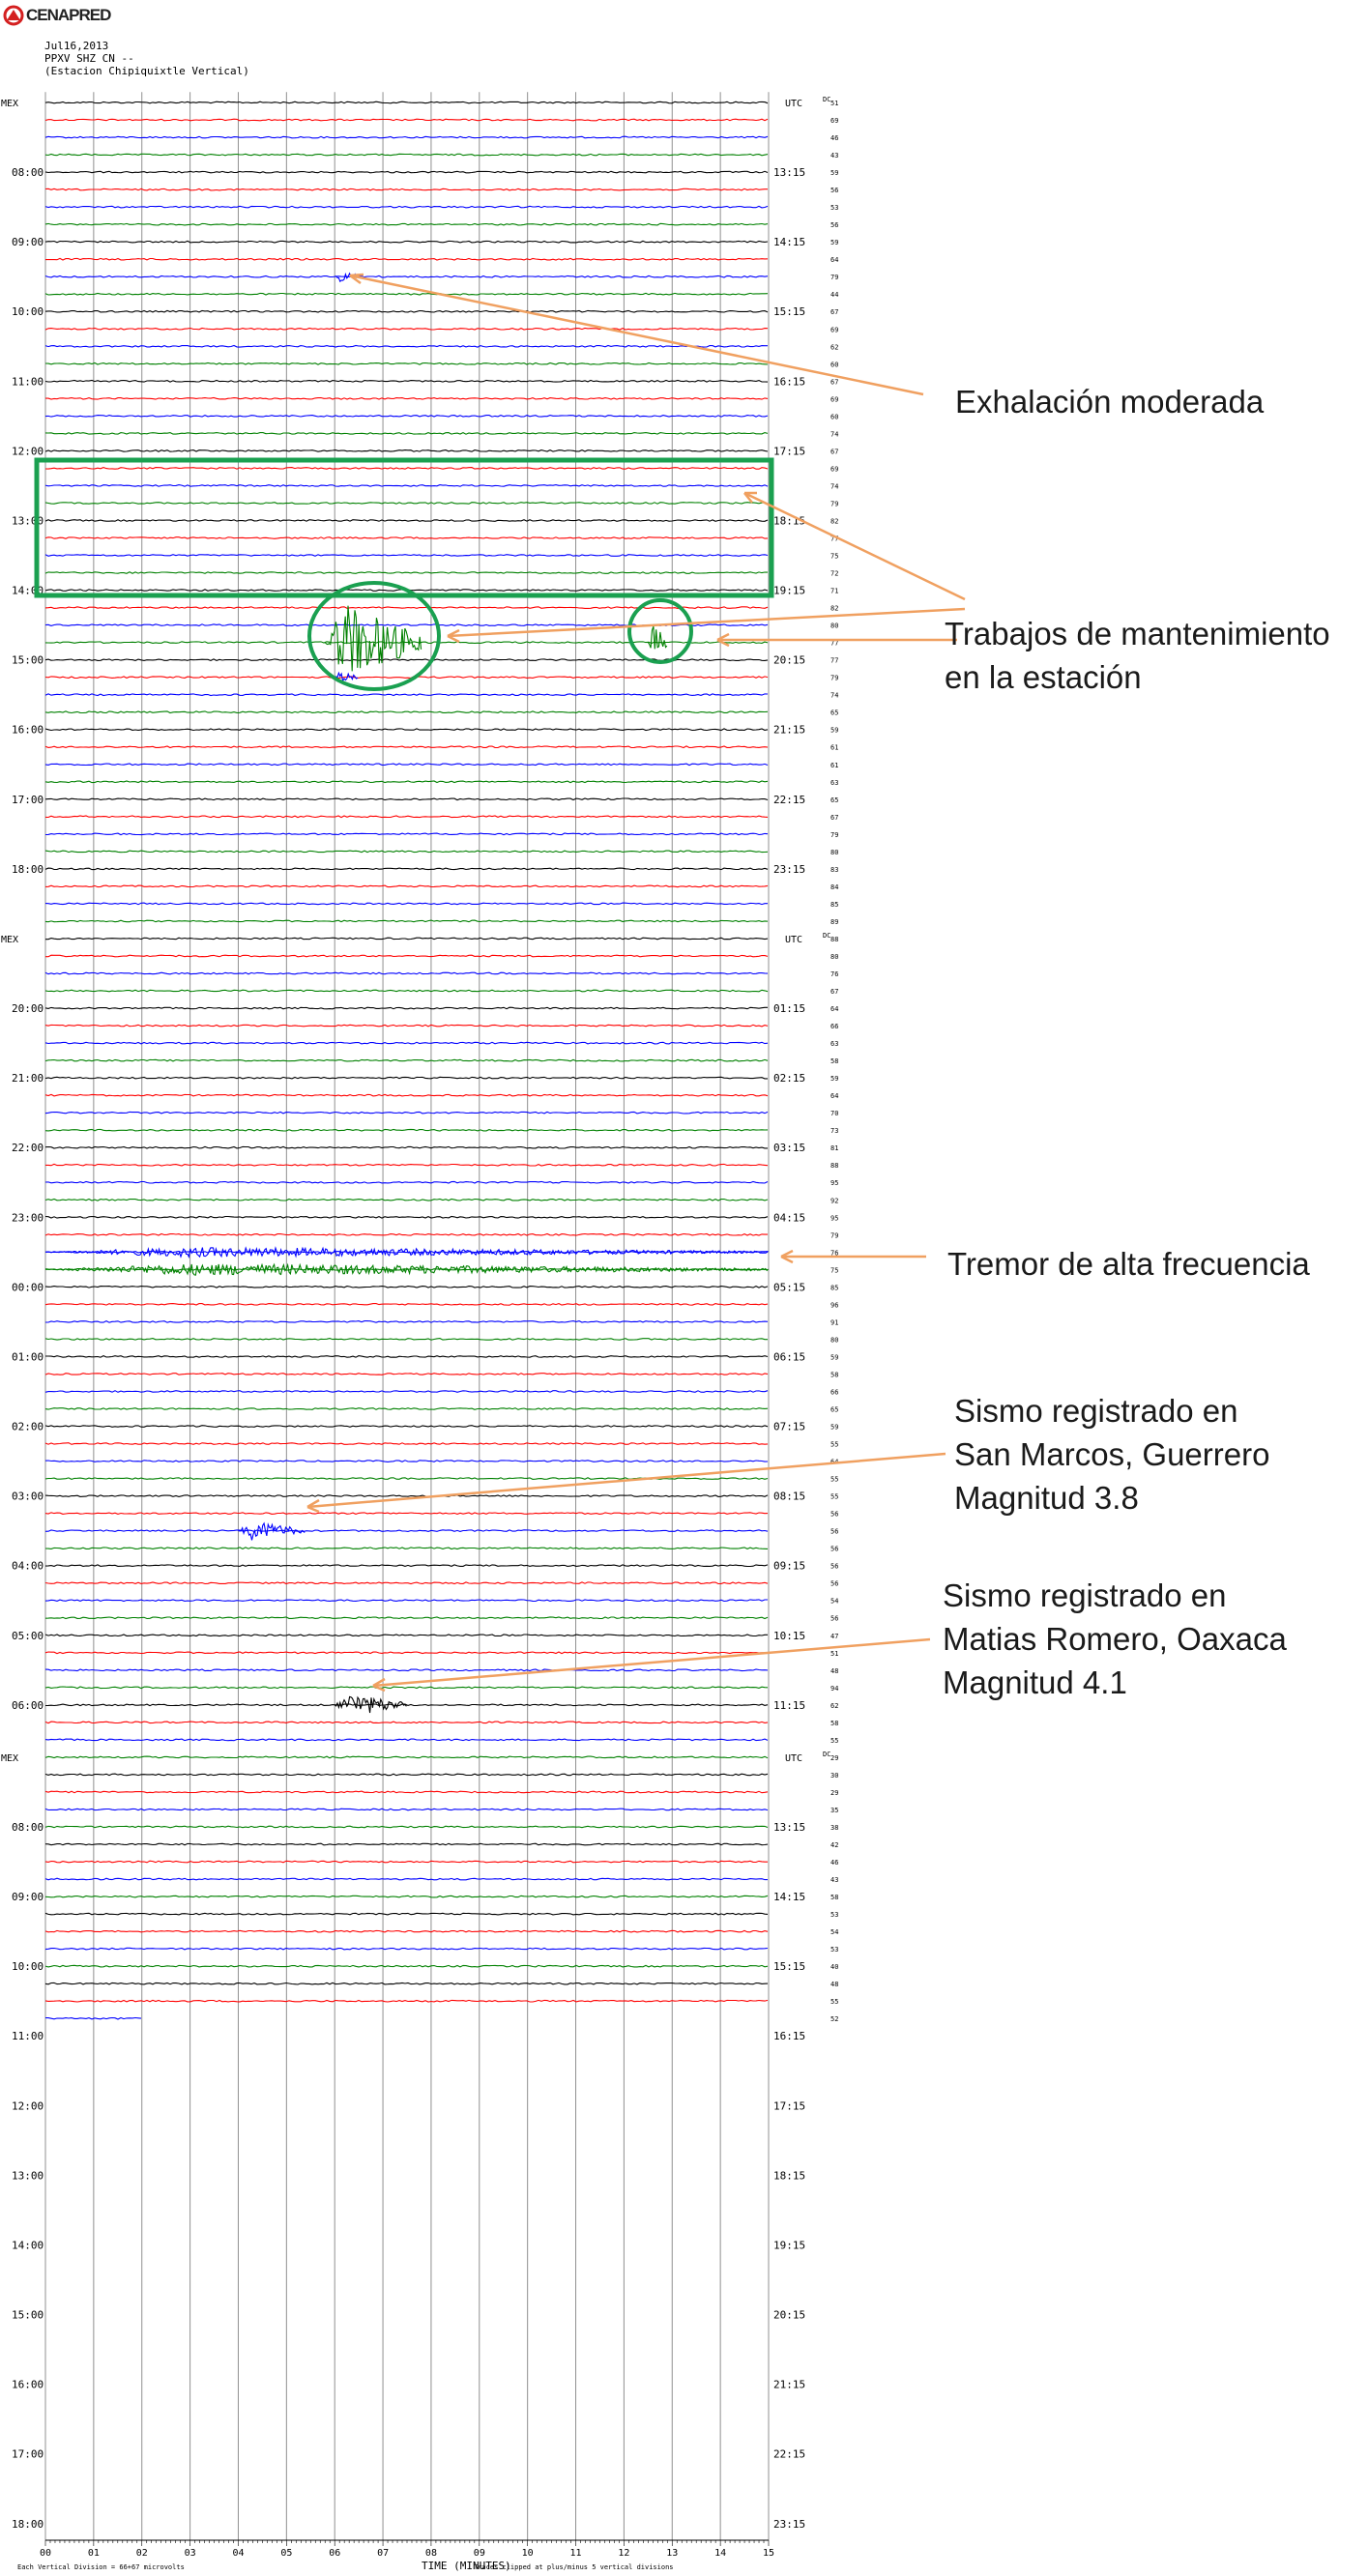  What do you see at coordinates (834, 138) in the screenshot?
I see `dc-value: 46` at bounding box center [834, 138].